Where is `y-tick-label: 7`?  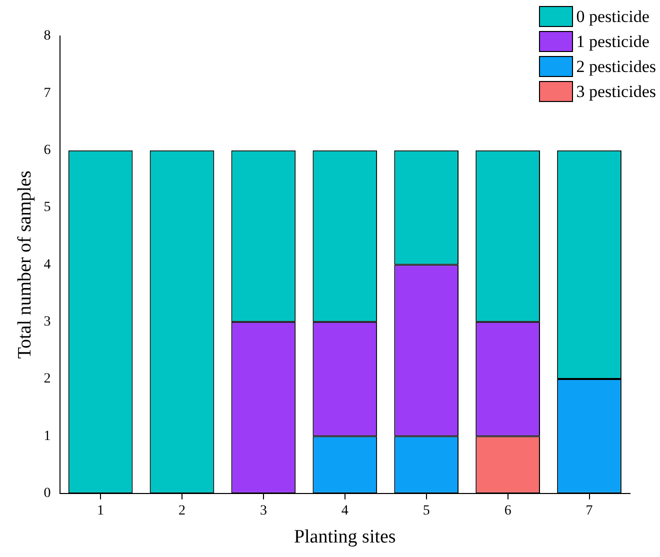
y-tick-label: 7 is located at coordinates (47, 93).